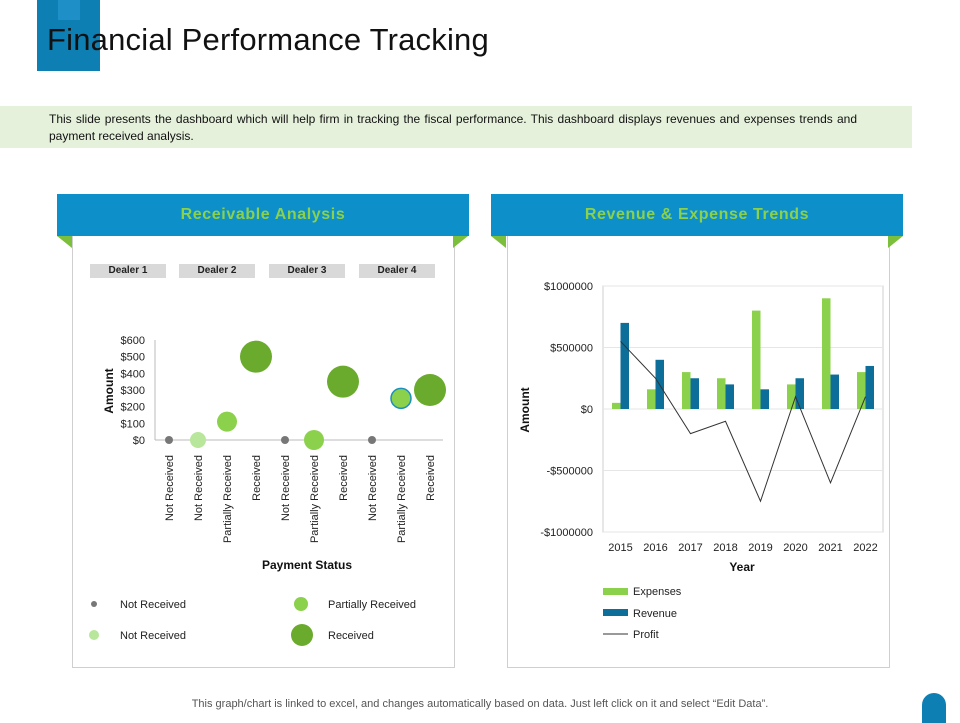  I want to click on legend-marker-light, so click(94, 635).